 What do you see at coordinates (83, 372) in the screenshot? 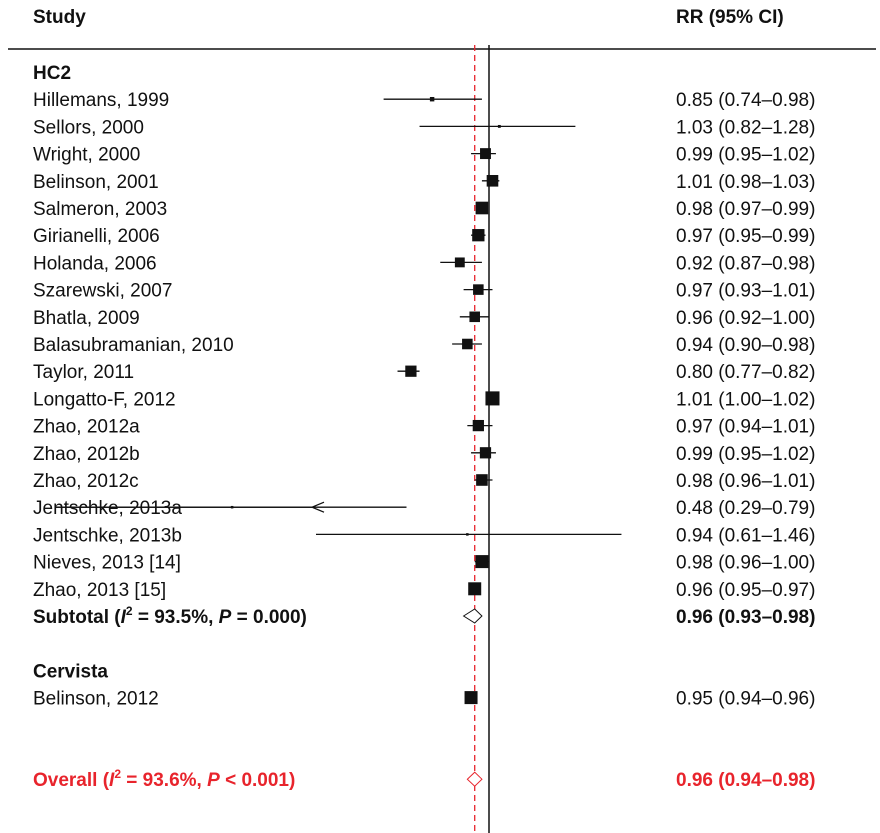
I see `study-label: Taylor, 2011` at bounding box center [83, 372].